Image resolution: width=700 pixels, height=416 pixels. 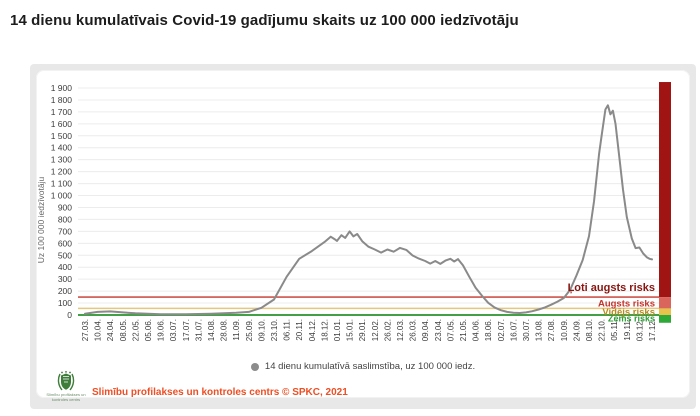 What do you see at coordinates (413, 330) in the screenshot?
I see `x-tick-label: 26.03.` at bounding box center [413, 330].